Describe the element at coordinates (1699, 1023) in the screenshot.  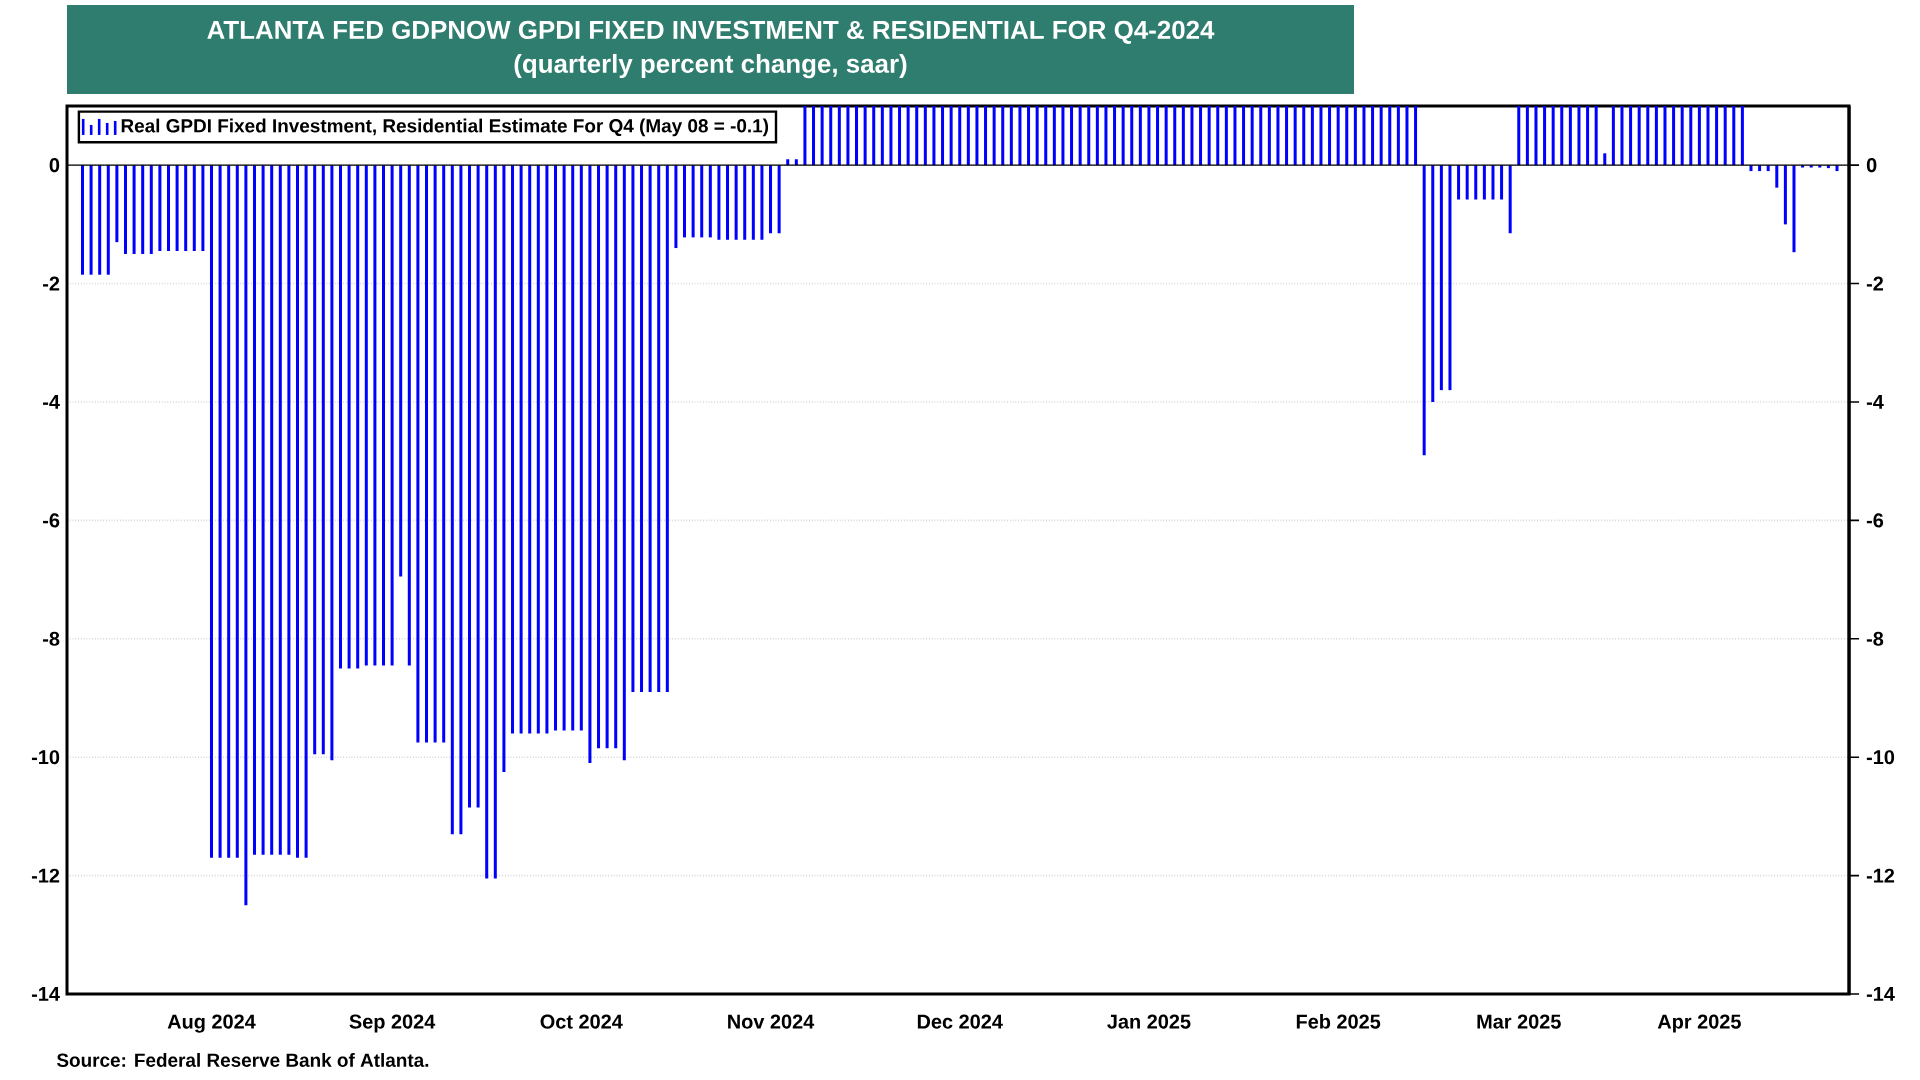
I see `x-tick-label: Apr 2025` at that location.